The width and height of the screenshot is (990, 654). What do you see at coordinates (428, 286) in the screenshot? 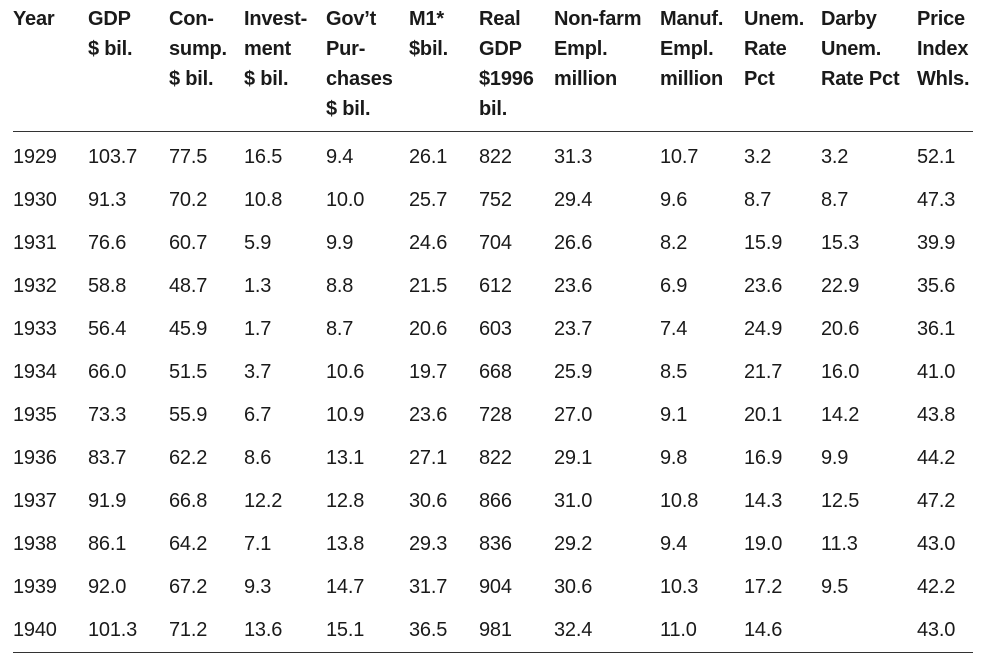
I see `cell-m1: 21.5` at bounding box center [428, 286].